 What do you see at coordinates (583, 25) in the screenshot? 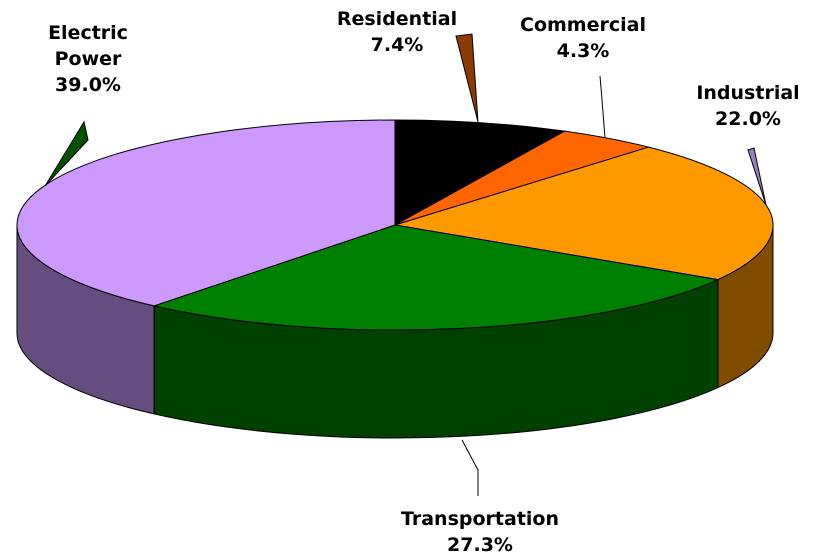
I see `slice-name: Commercial` at bounding box center [583, 25].